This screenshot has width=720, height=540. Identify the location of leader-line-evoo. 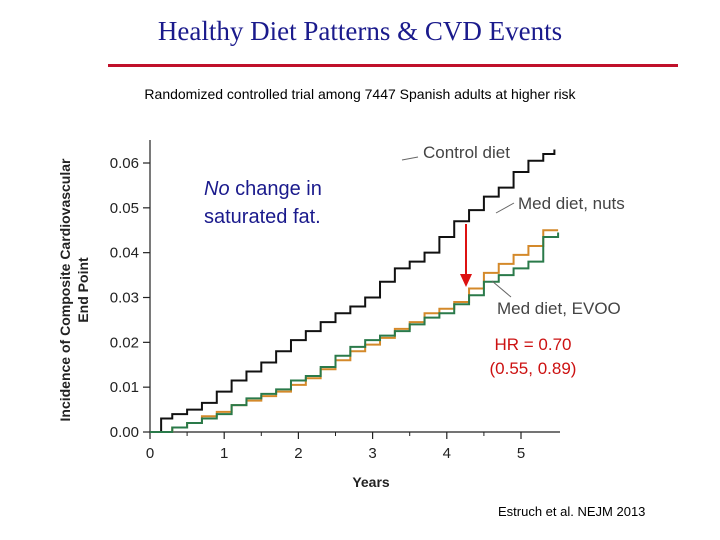
(501, 289).